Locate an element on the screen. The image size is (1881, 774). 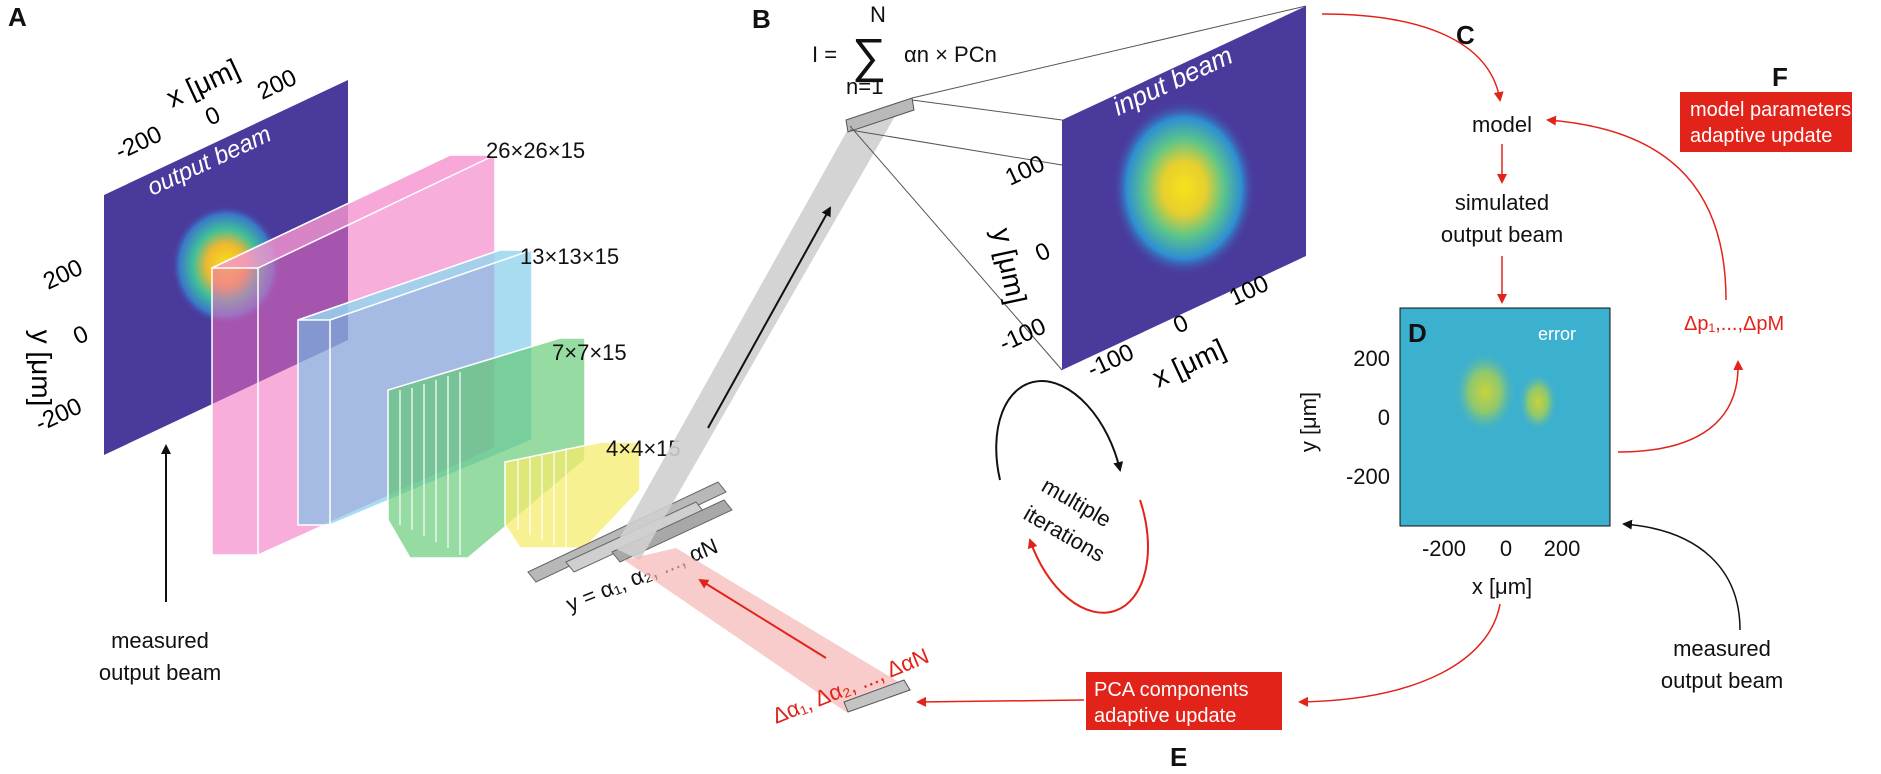
simulated-line1: simulated is located at coordinates (1502, 202).